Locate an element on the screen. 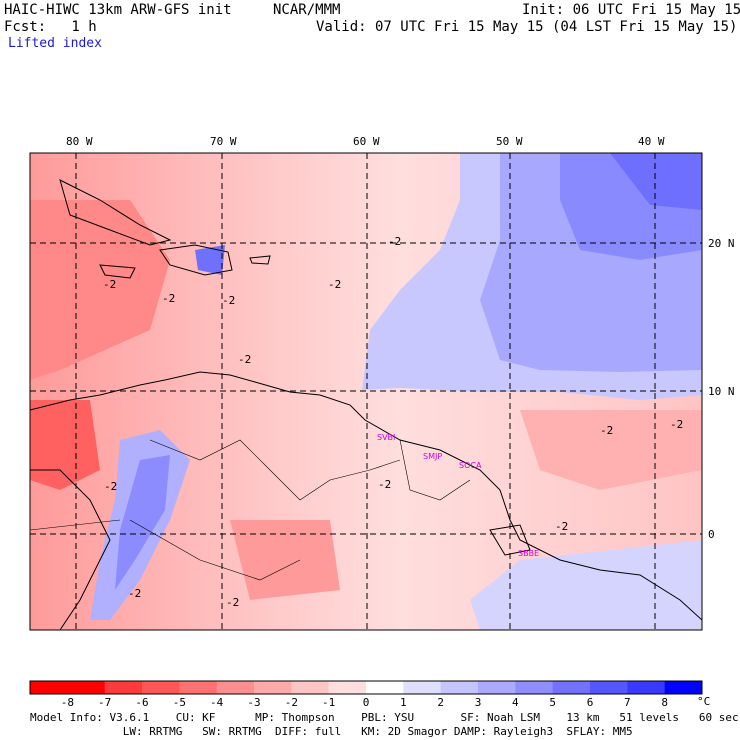 The width and height of the screenshot is (740, 740). colorbar-tick-label: -6 is located at coordinates (141, 702).